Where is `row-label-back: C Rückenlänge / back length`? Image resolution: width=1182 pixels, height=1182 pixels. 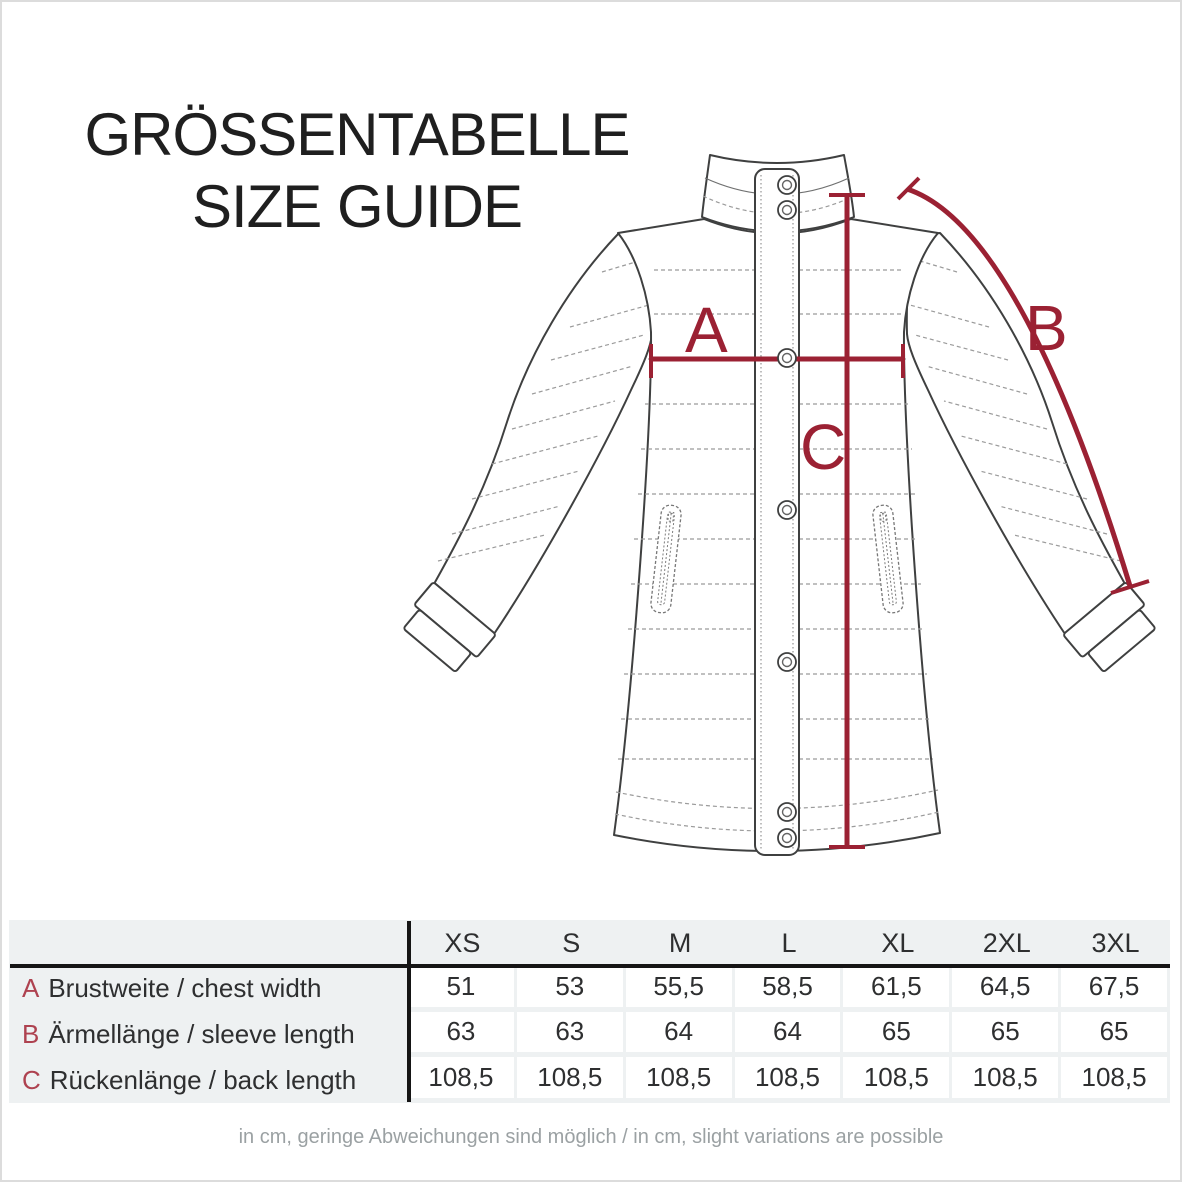
row-label-back: C Rückenlänge / back length is located at coordinates (208, 1080).